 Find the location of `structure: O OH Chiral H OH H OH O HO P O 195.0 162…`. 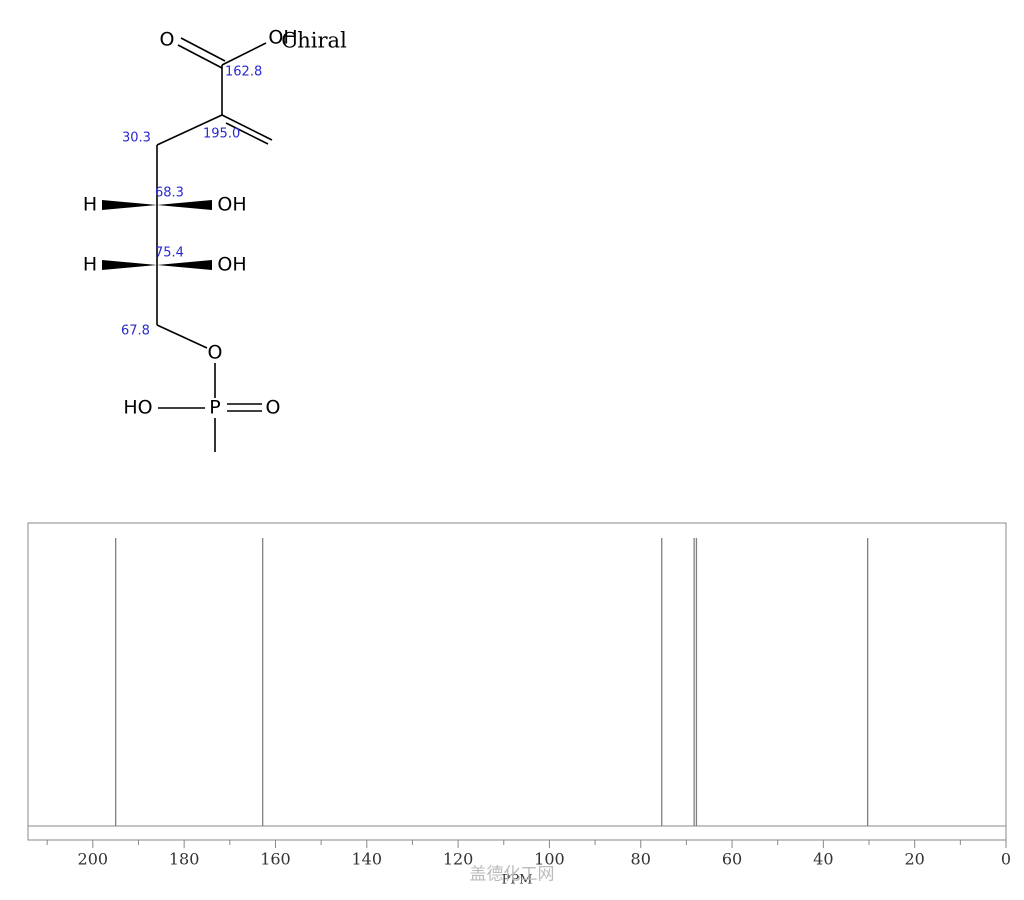

structure: O OH Chiral H OH H OH O HO P O 195.0 162… is located at coordinates (215, 239).